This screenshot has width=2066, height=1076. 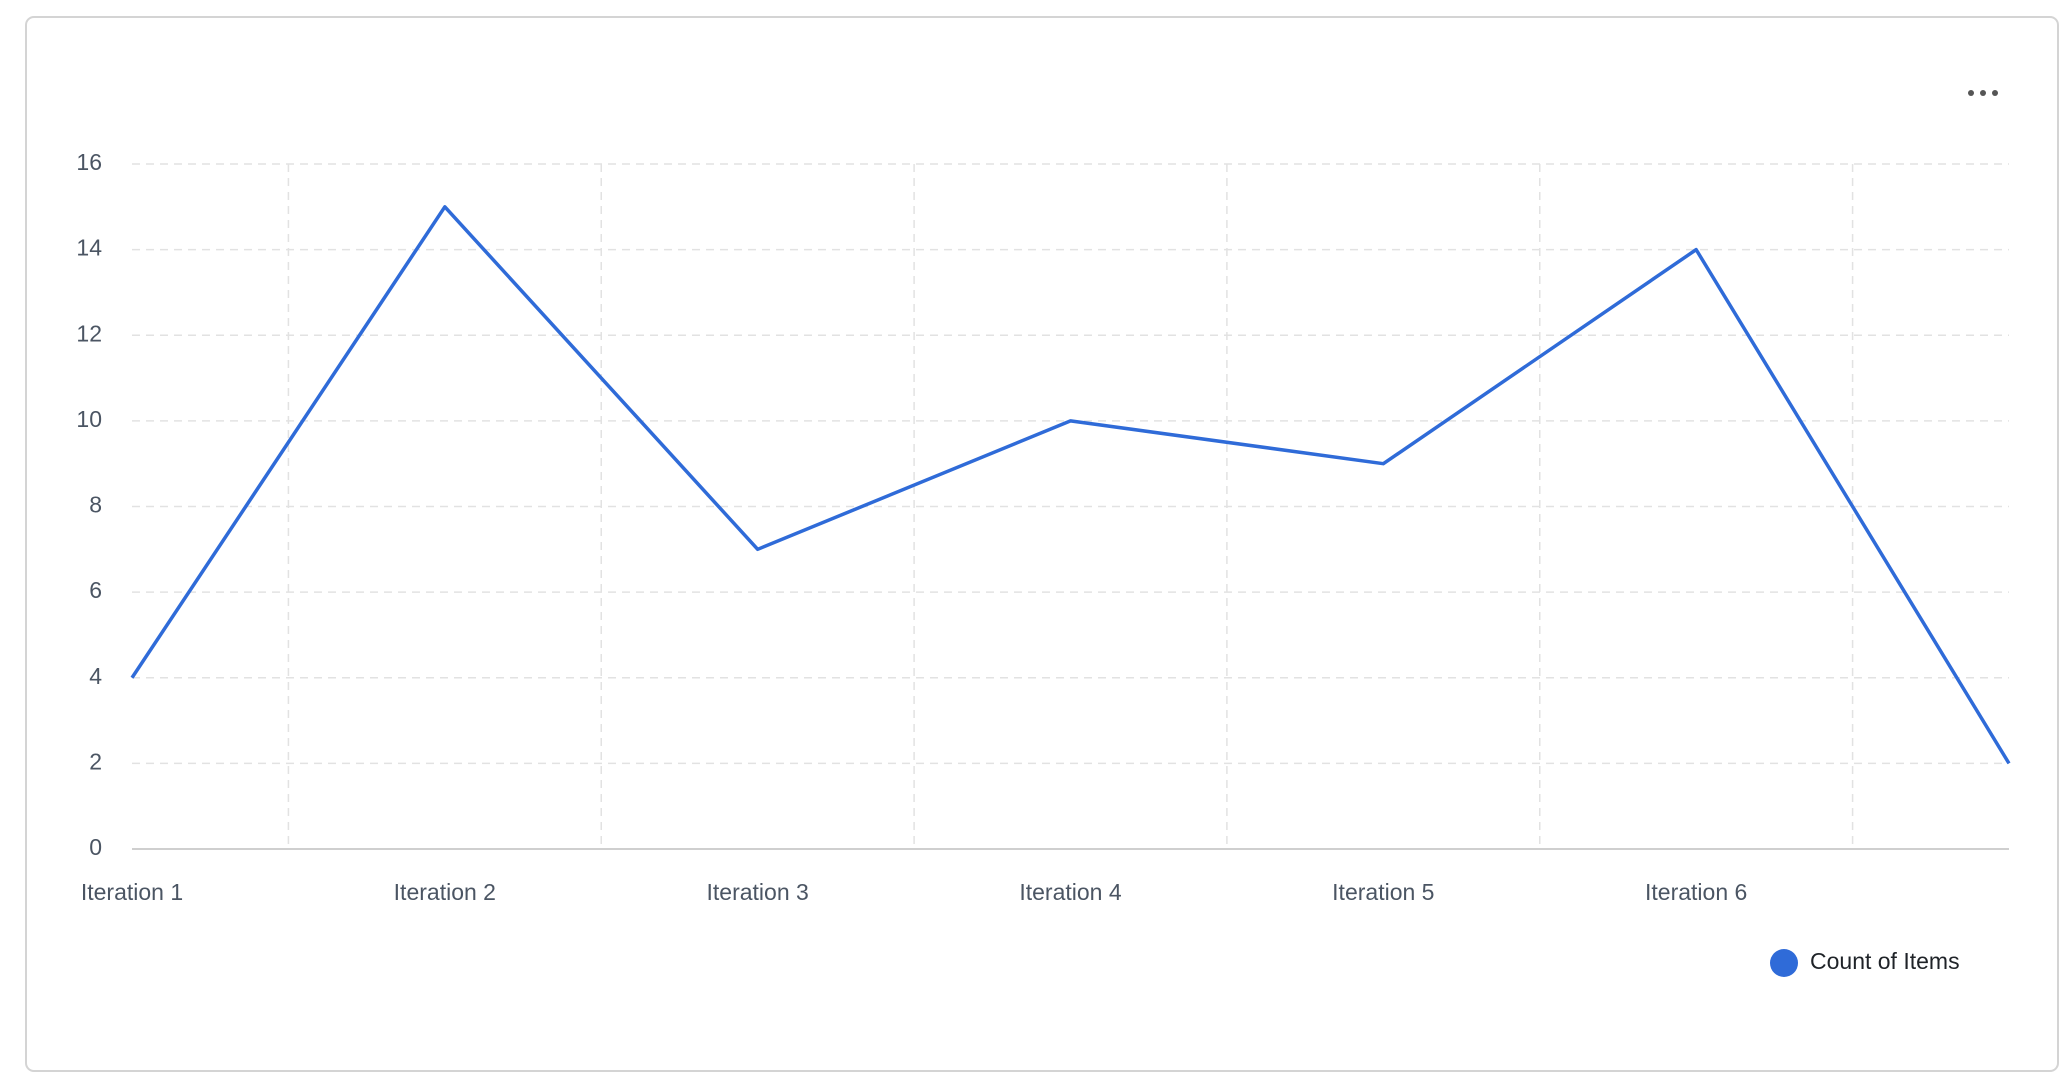 I want to click on y-tick-label: 10, so click(x=89, y=419).